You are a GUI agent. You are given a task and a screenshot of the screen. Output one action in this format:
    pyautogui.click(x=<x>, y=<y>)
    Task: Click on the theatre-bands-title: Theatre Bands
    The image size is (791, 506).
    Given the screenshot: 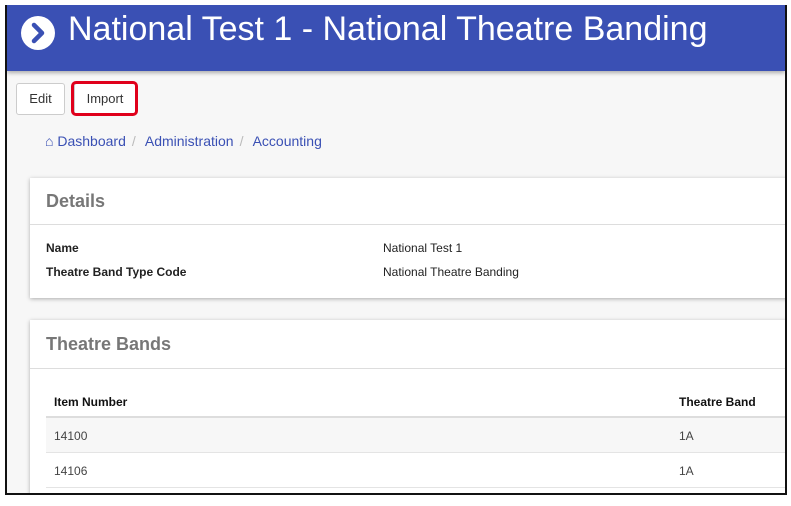 What is the action you would take?
    pyautogui.click(x=407, y=344)
    